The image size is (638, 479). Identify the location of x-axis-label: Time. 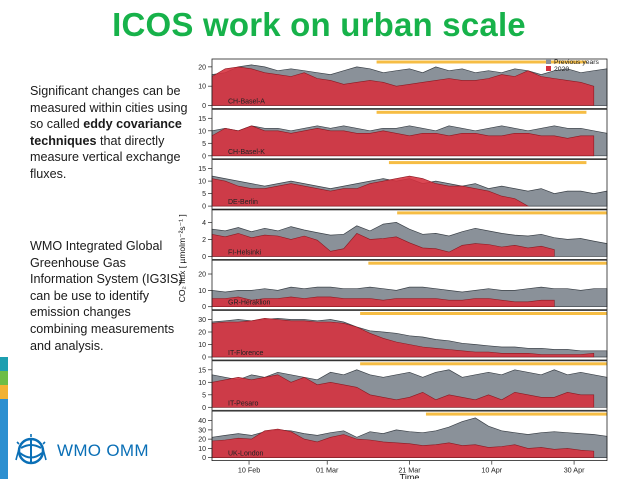
(410, 476).